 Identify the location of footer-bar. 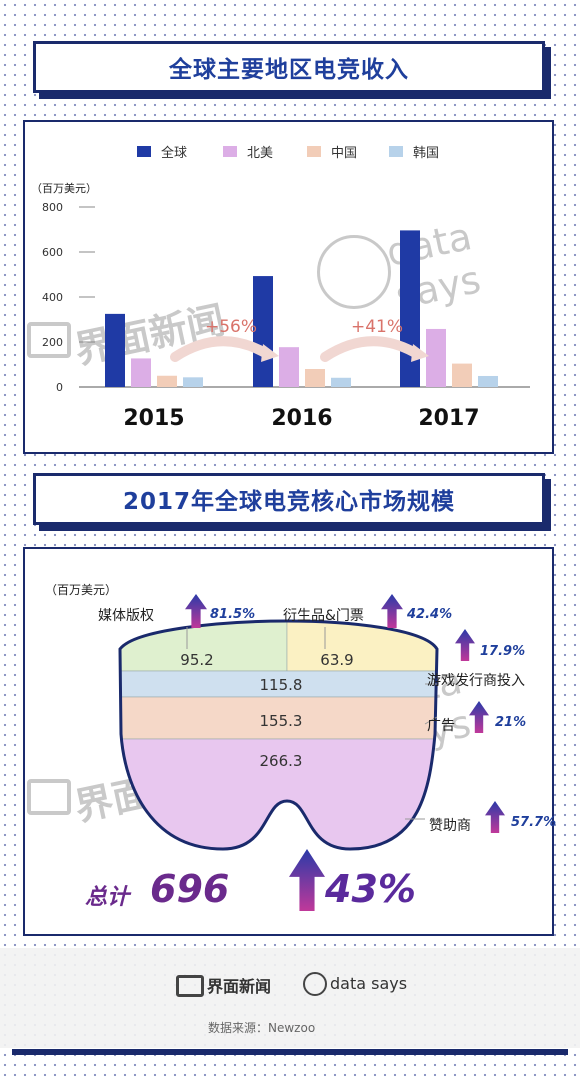
(290, 1052).